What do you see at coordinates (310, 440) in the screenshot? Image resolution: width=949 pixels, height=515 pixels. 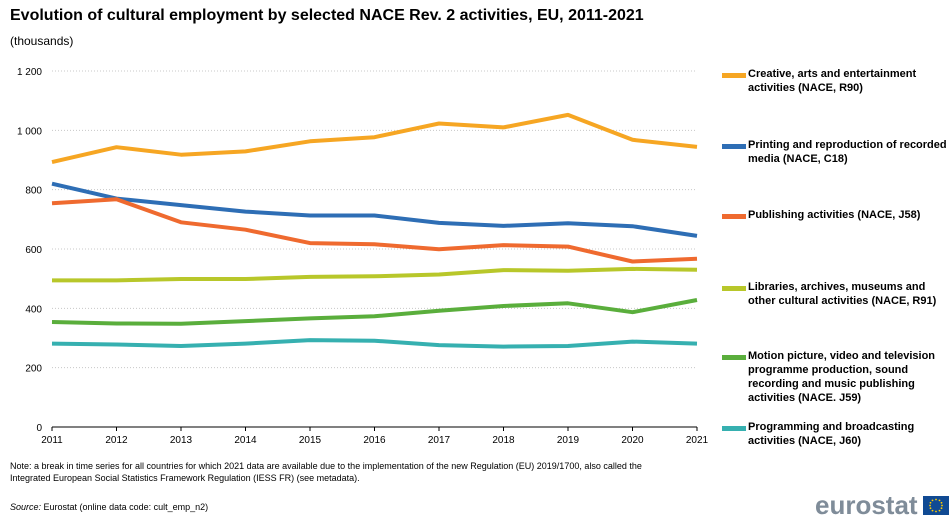 I see `x-tick-label: 2015` at bounding box center [310, 440].